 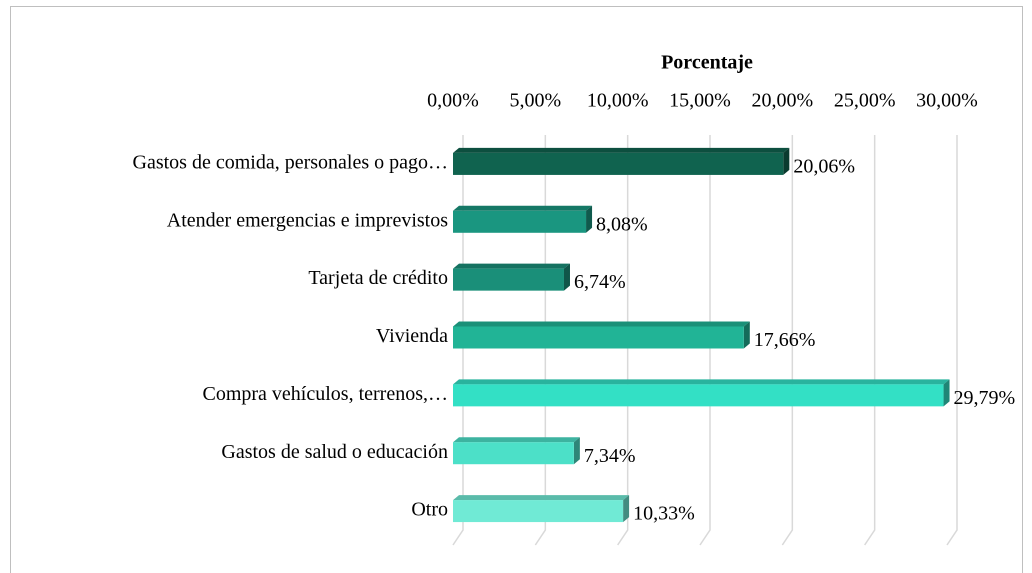 What do you see at coordinates (947, 101) in the screenshot?
I see `x-tick-label: 30,00%` at bounding box center [947, 101].